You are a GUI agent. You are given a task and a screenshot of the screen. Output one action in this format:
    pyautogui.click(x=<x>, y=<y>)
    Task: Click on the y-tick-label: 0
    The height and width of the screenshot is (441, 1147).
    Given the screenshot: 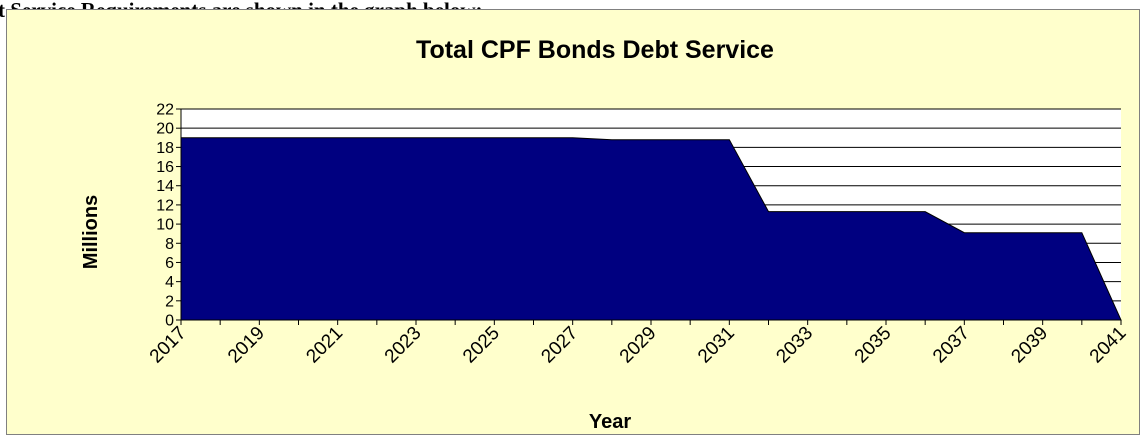 What is the action you would take?
    pyautogui.click(x=169, y=321)
    